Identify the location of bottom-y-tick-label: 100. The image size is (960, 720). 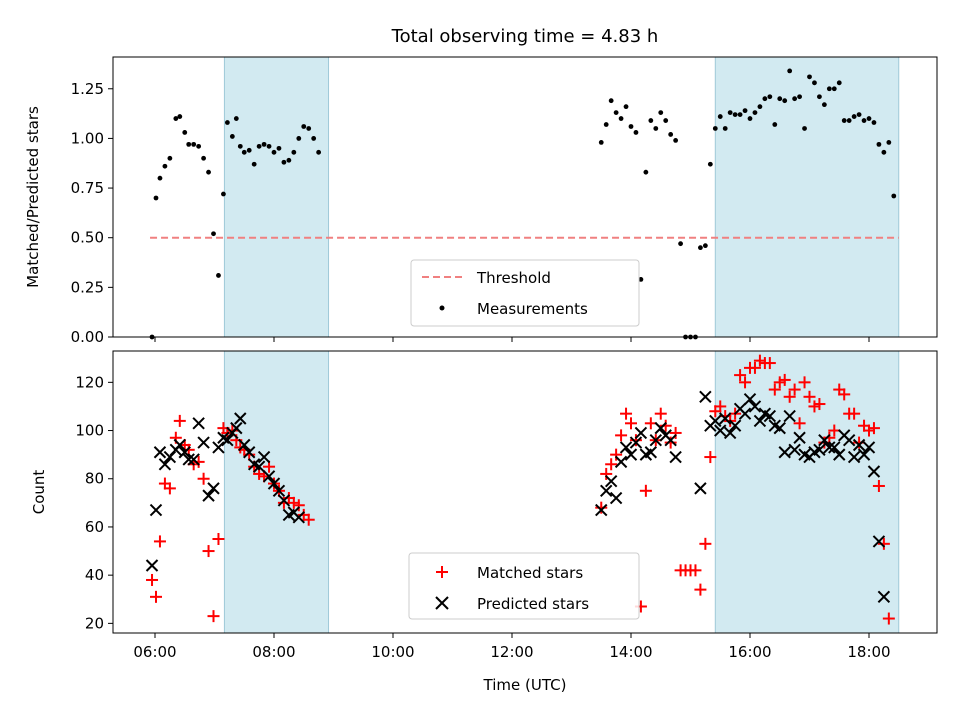
(89, 431).